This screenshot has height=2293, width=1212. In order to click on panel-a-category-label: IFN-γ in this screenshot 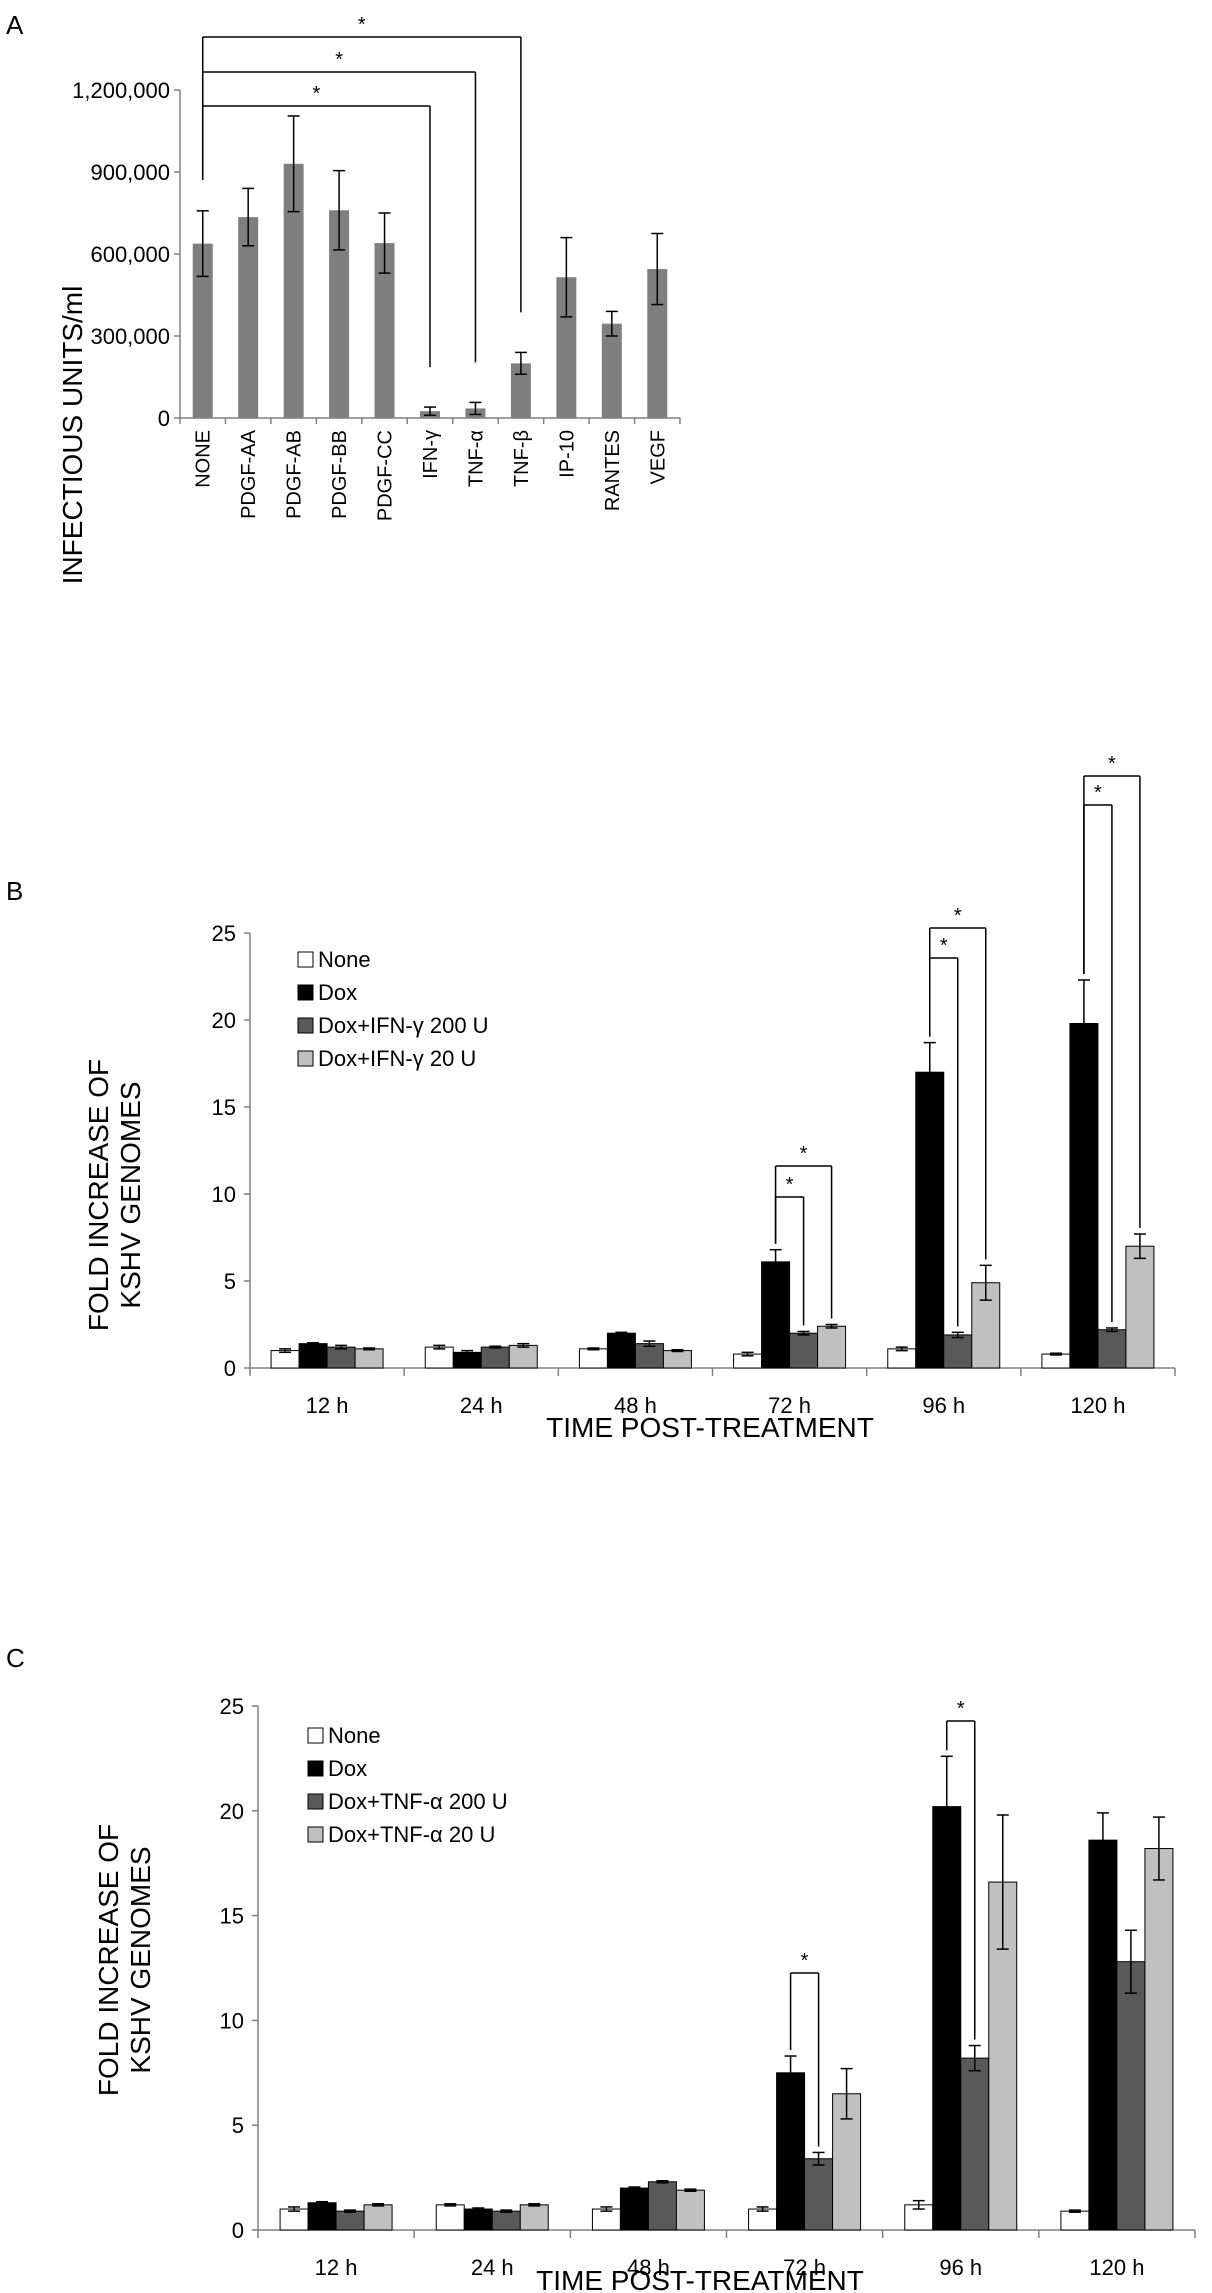, I will do `click(431, 454)`.